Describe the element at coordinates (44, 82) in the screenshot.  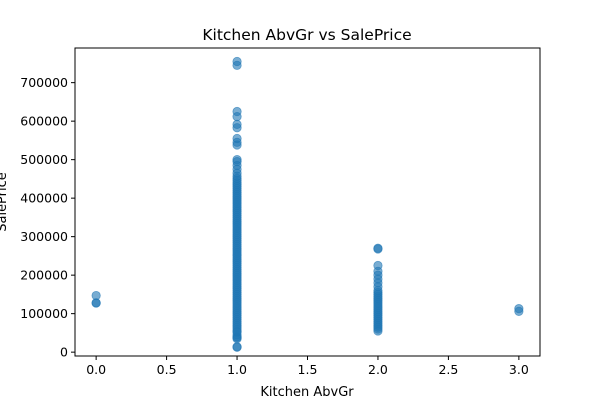
I see `y-tick-label: 700000` at that location.